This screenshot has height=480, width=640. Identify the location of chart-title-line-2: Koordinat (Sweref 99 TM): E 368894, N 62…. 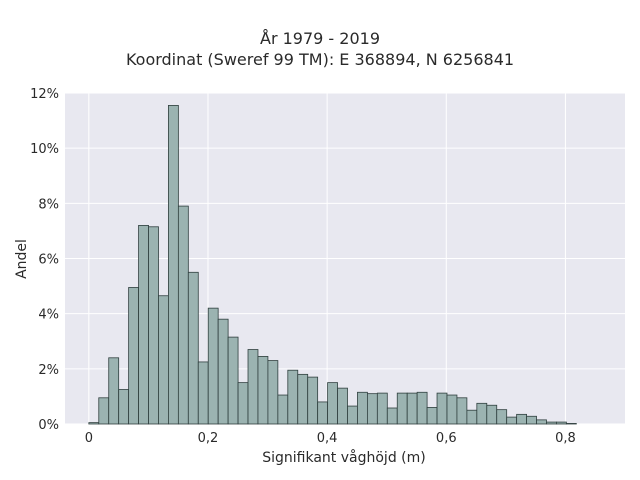
(320, 59).